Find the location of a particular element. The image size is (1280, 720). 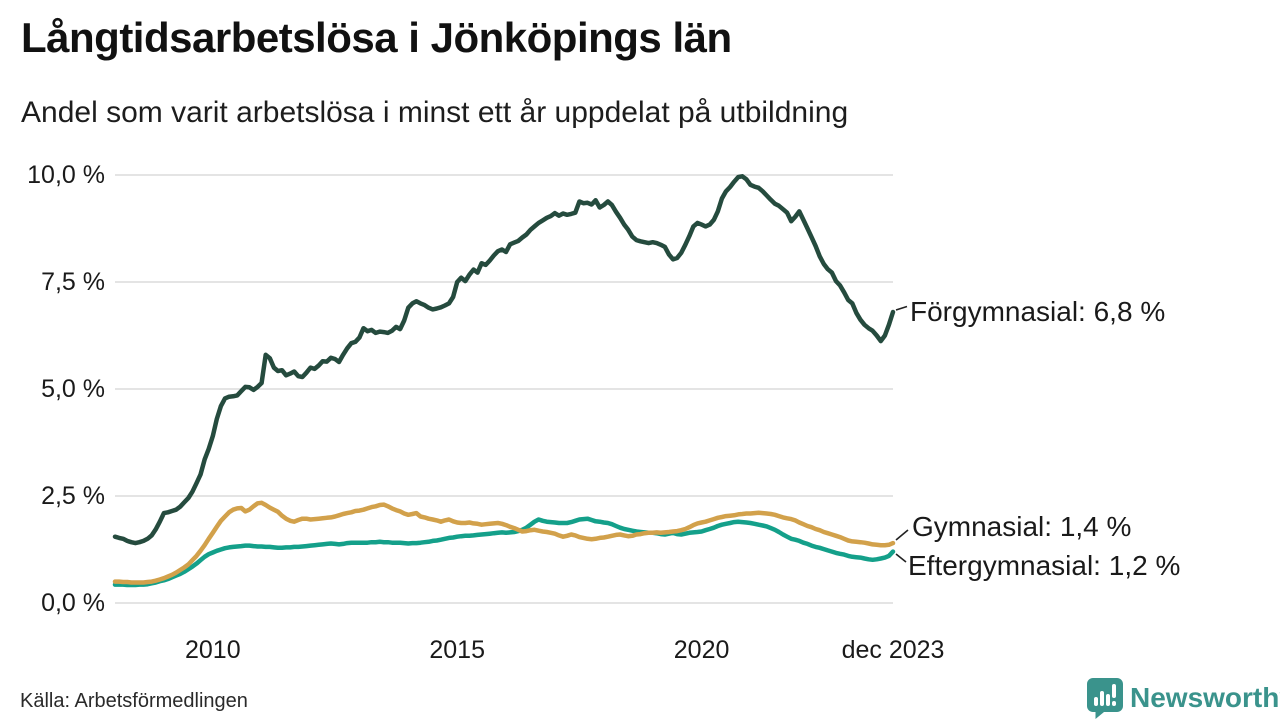

series-label-gymnasial: Gymnasial: 1,4 % is located at coordinates (1022, 526).